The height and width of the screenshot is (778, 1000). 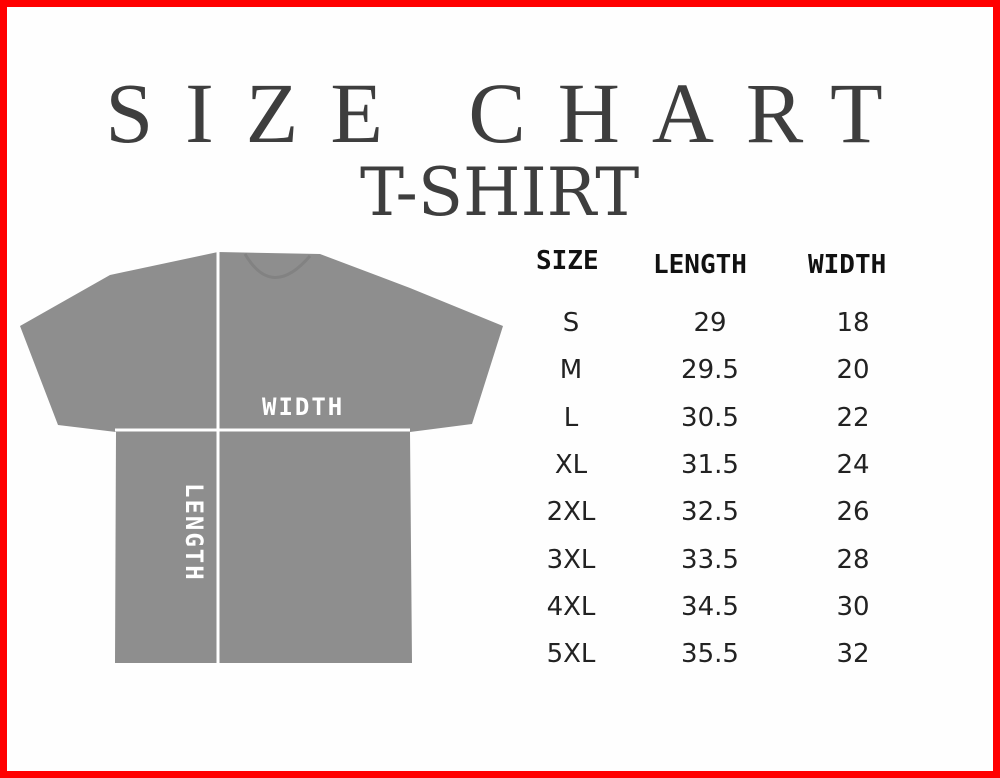 What do you see at coordinates (853, 654) in the screenshot?
I see `width-cell: 32` at bounding box center [853, 654].